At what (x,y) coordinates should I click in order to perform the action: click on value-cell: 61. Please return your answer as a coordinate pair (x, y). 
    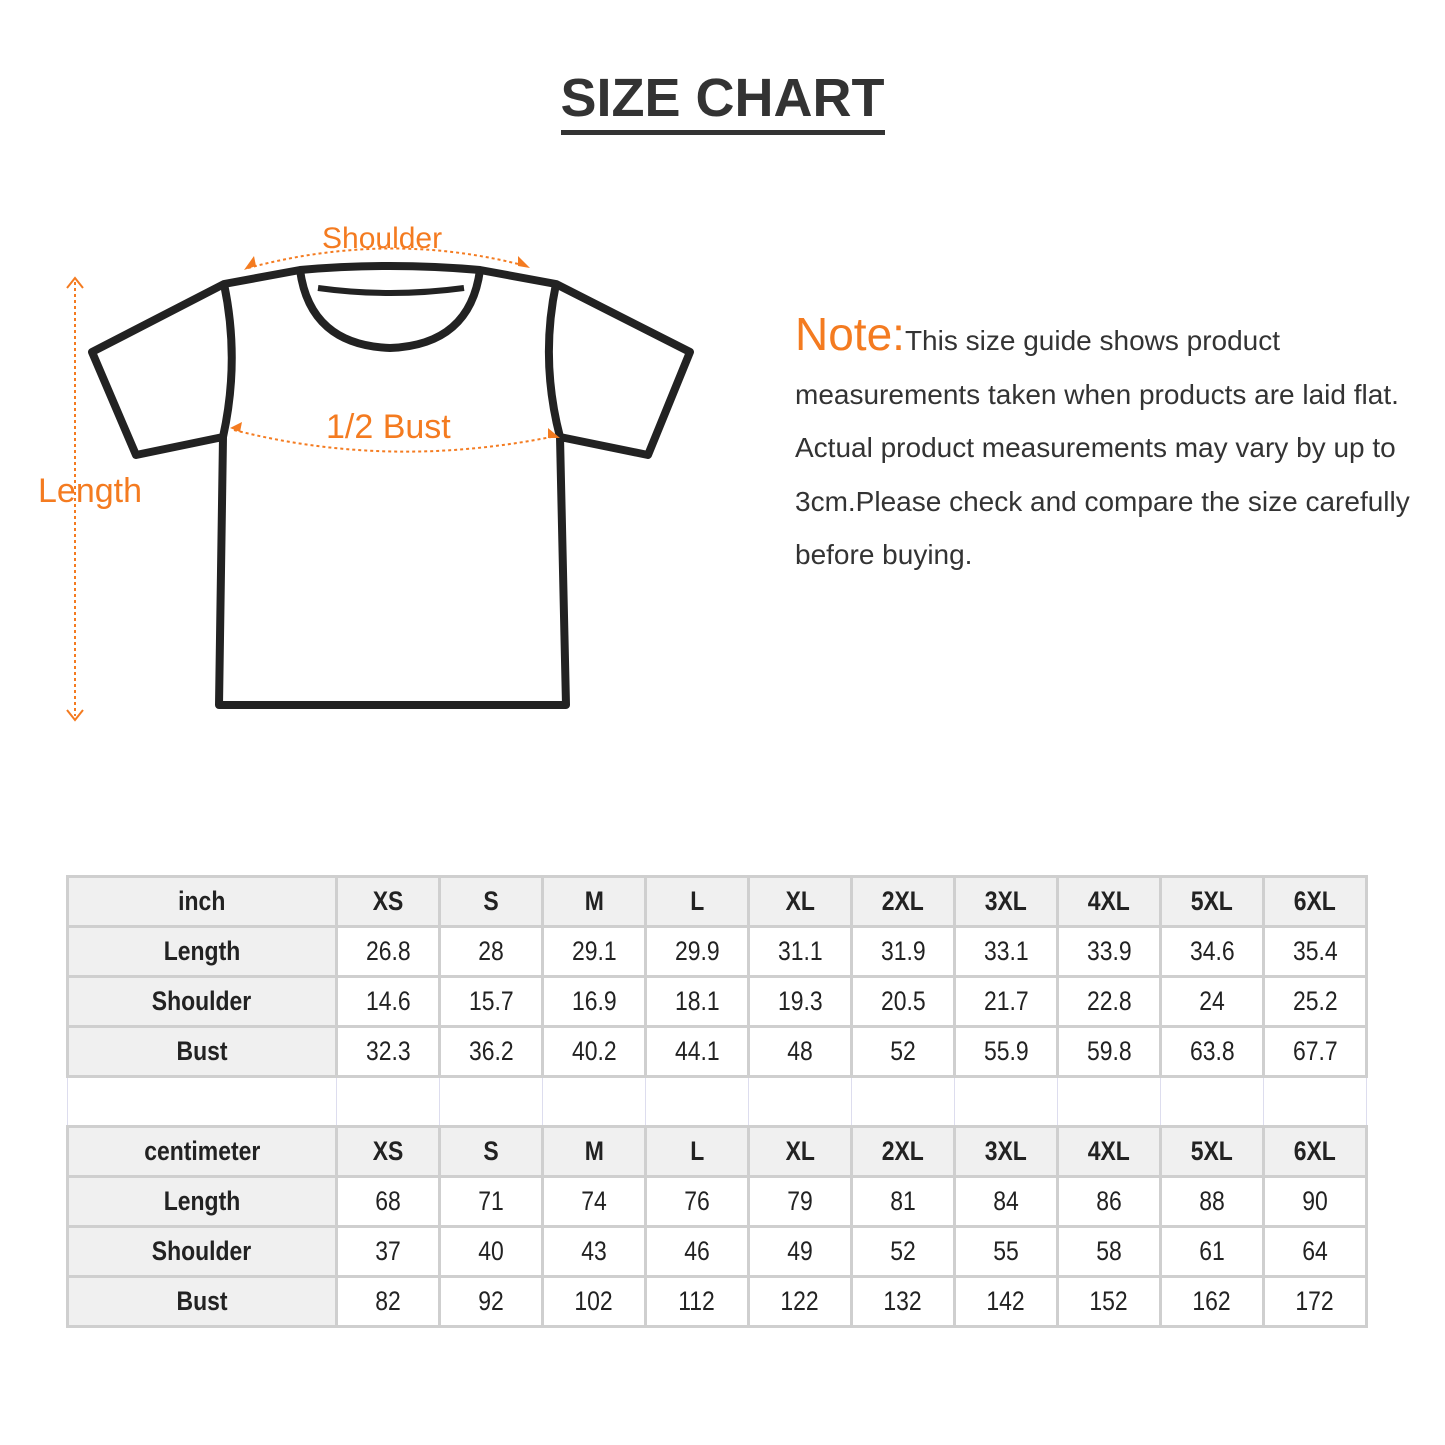
    Looking at the image, I should click on (1212, 1251).